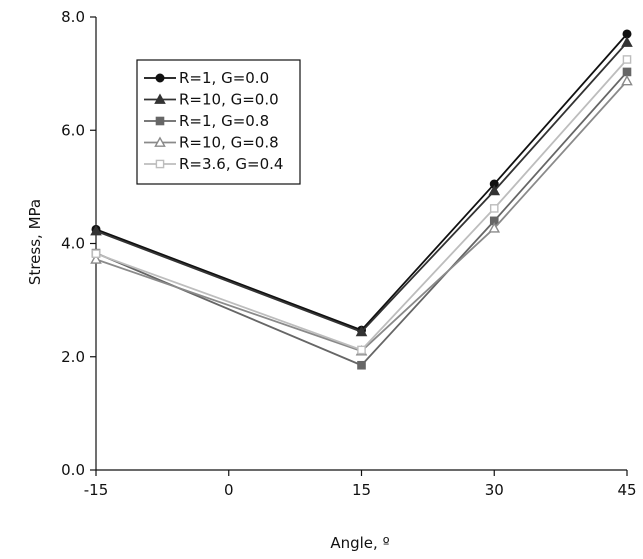 The width and height of the screenshot is (643, 559). What do you see at coordinates (35, 242) in the screenshot?
I see `y-axis-title: Stress, MPa` at bounding box center [35, 242].